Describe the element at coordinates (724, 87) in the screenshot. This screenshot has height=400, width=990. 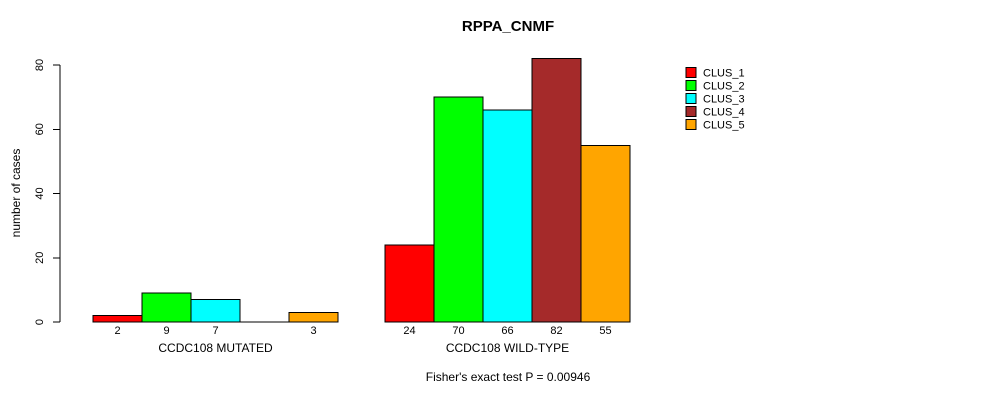
I see `legend-label-CLUS_2: CLUS_2` at that location.